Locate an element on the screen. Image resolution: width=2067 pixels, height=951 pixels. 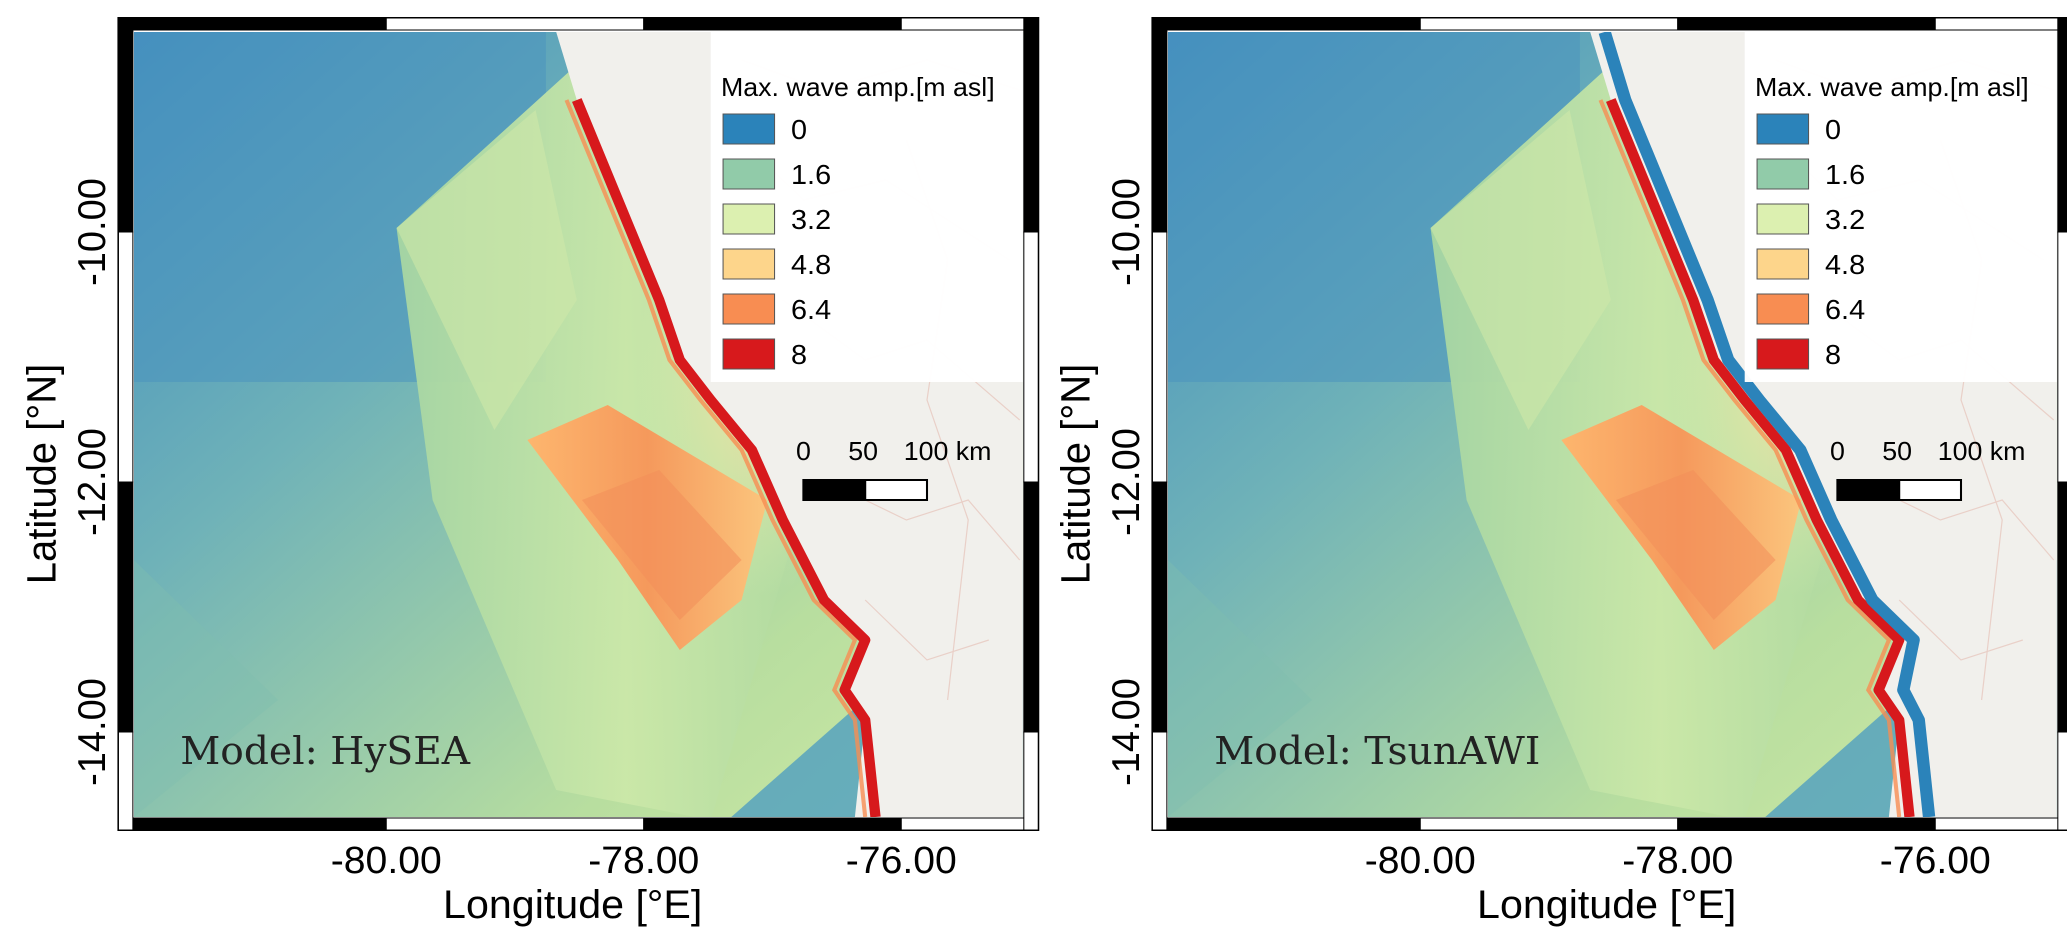
inundation-band is located at coordinates (1767, 424).